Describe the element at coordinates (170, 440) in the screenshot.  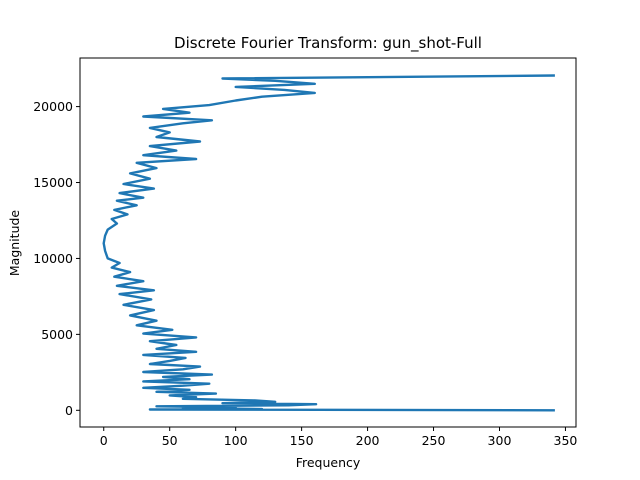
I see `x-tick-label: 50` at that location.